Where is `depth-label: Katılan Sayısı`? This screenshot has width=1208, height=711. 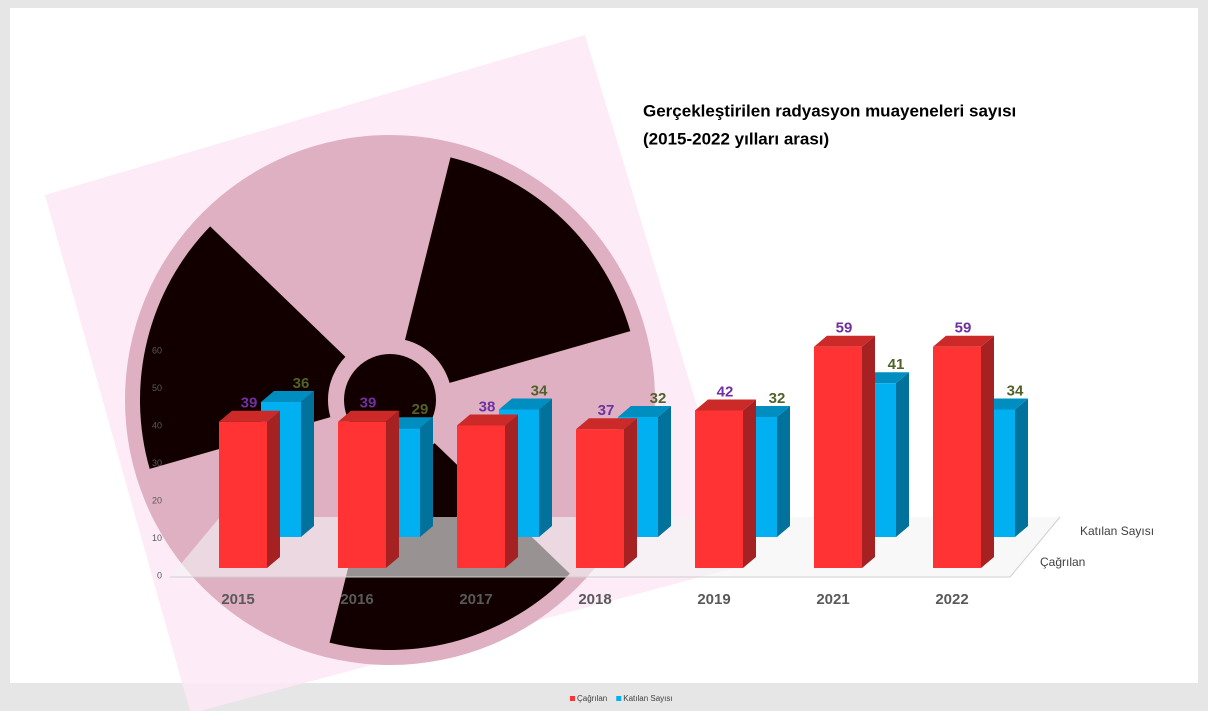 depth-label: Katılan Sayısı is located at coordinates (1117, 531).